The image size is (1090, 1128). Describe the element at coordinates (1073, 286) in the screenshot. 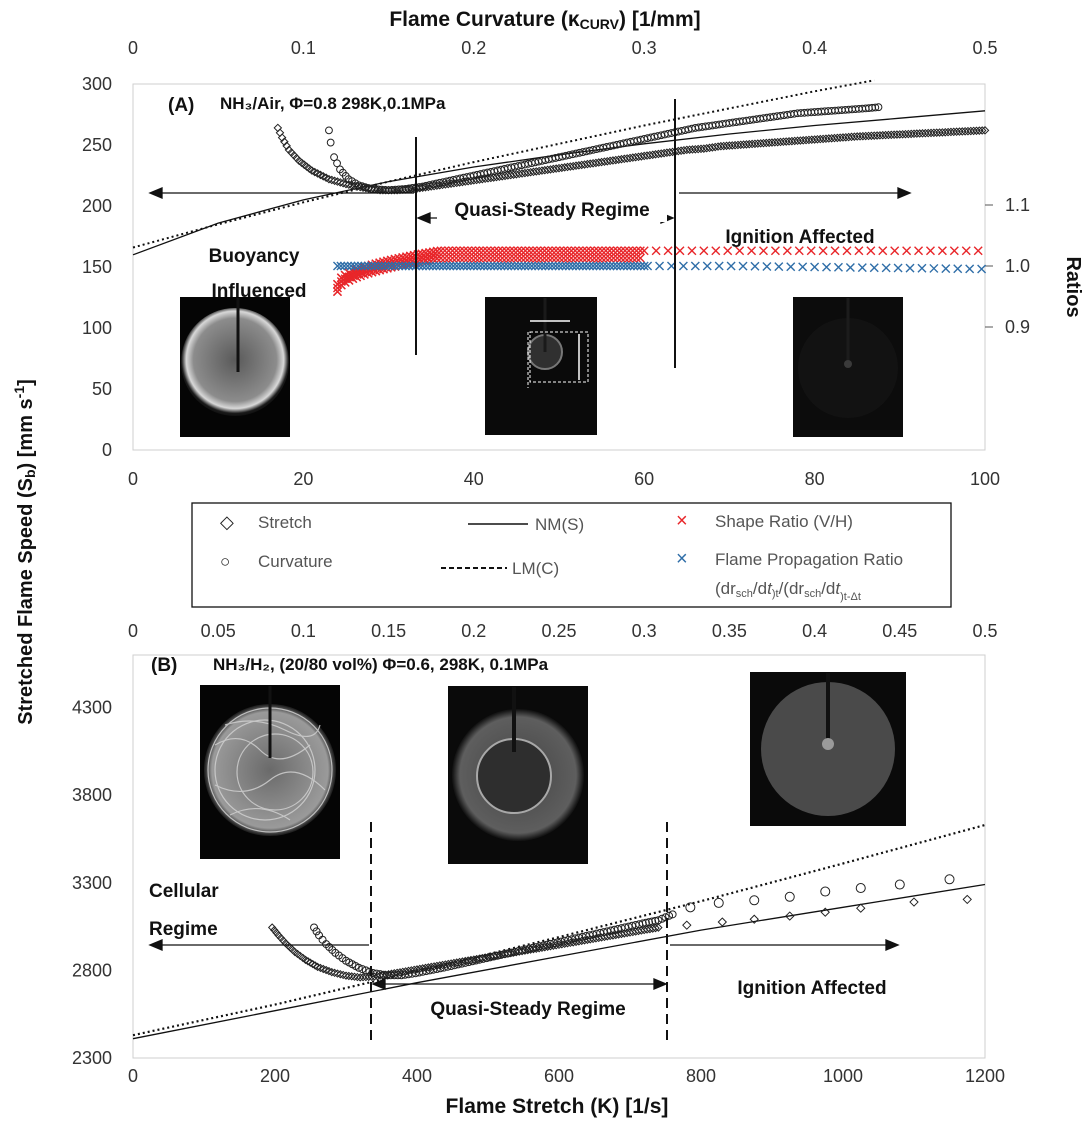

I see `right-axis-title: Ratios` at that location.